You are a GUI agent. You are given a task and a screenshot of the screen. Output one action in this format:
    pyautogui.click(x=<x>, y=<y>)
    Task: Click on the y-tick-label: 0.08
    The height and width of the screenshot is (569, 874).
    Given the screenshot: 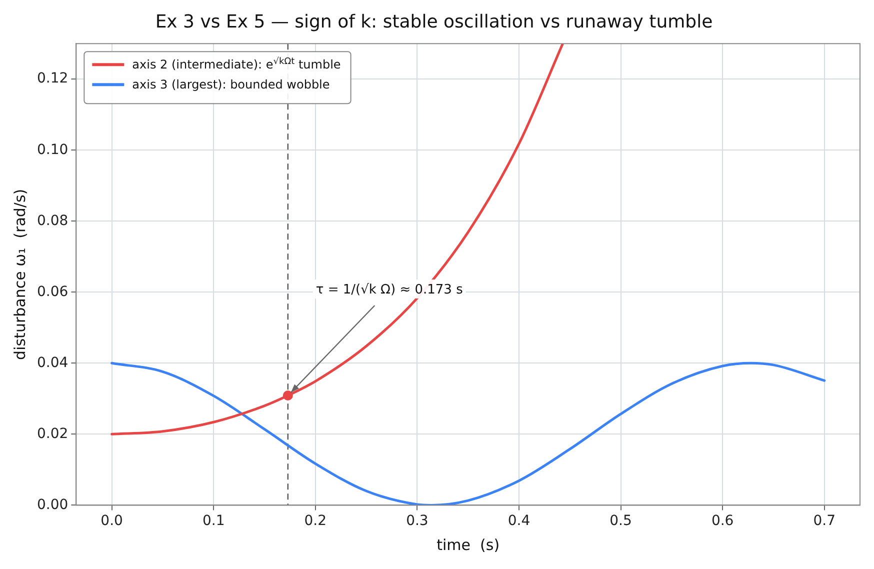 What is the action you would take?
    pyautogui.click(x=52, y=220)
    